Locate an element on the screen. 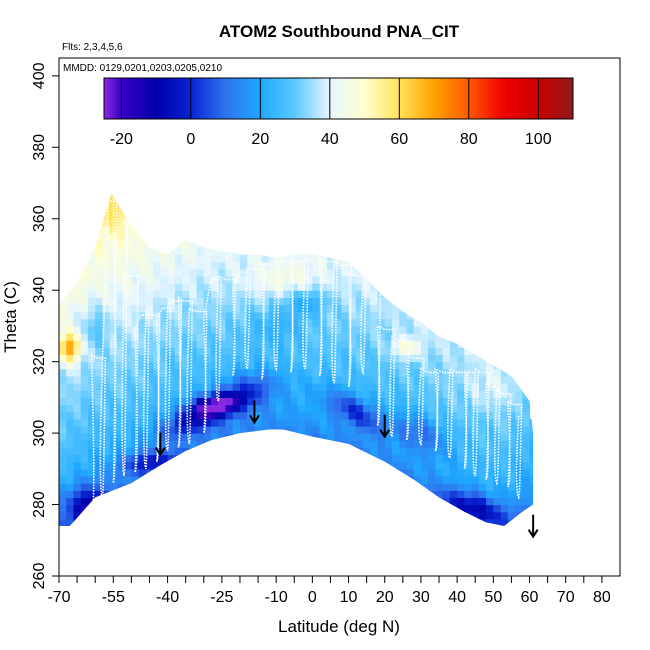 This screenshot has width=650, height=650. colorbar-tick-label: 20 is located at coordinates (260, 139).